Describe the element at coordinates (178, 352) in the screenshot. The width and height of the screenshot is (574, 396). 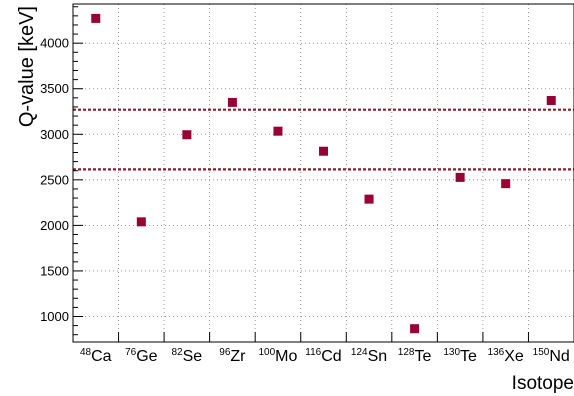
I see `mass-number: 82` at that location.